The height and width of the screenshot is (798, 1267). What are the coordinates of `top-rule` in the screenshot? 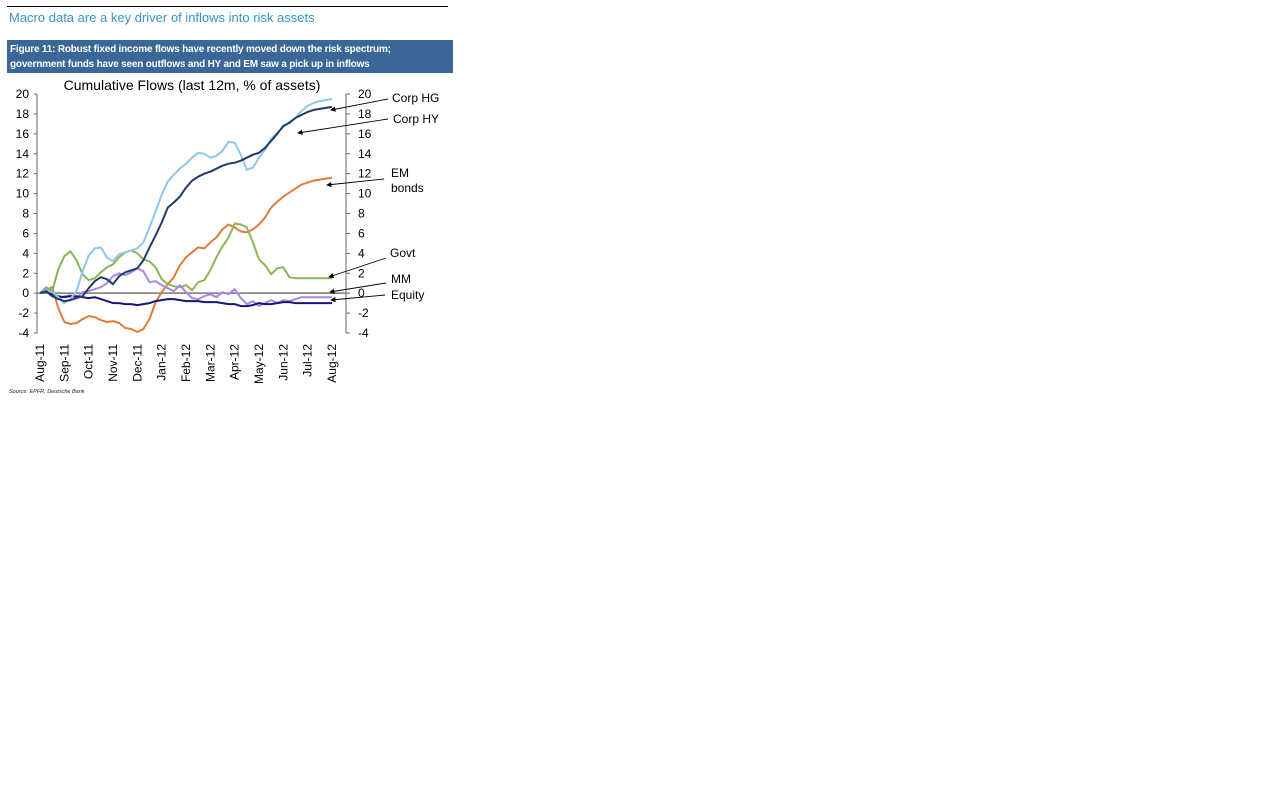 It's located at (227, 6).